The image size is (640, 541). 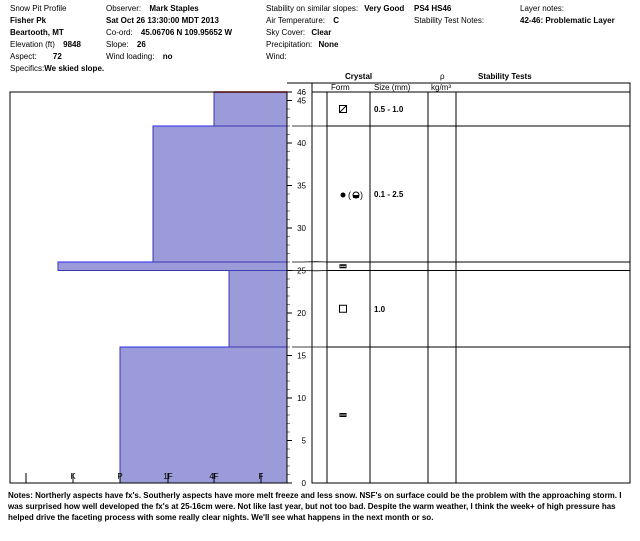 I want to click on specifics-label: Specifics:, so click(x=27, y=68).